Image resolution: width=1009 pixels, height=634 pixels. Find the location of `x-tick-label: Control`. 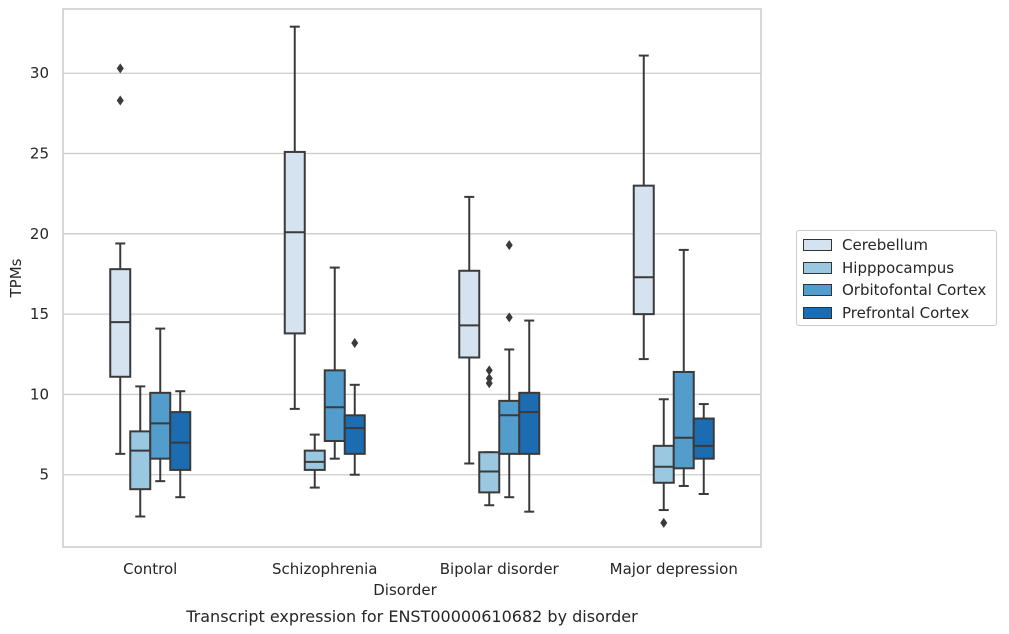

x-tick-label: Control is located at coordinates (150, 569).